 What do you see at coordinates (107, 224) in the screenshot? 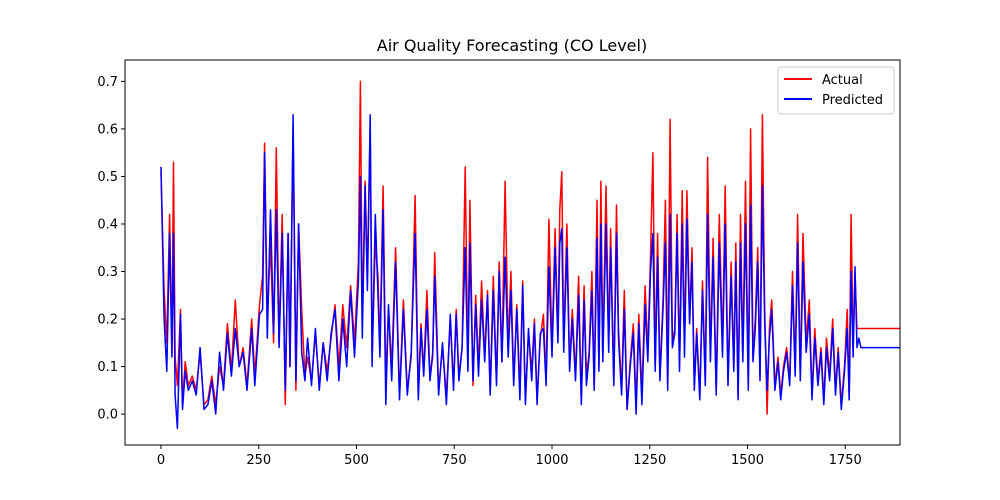
I see `y-tick-label: 0.4` at bounding box center [107, 224].